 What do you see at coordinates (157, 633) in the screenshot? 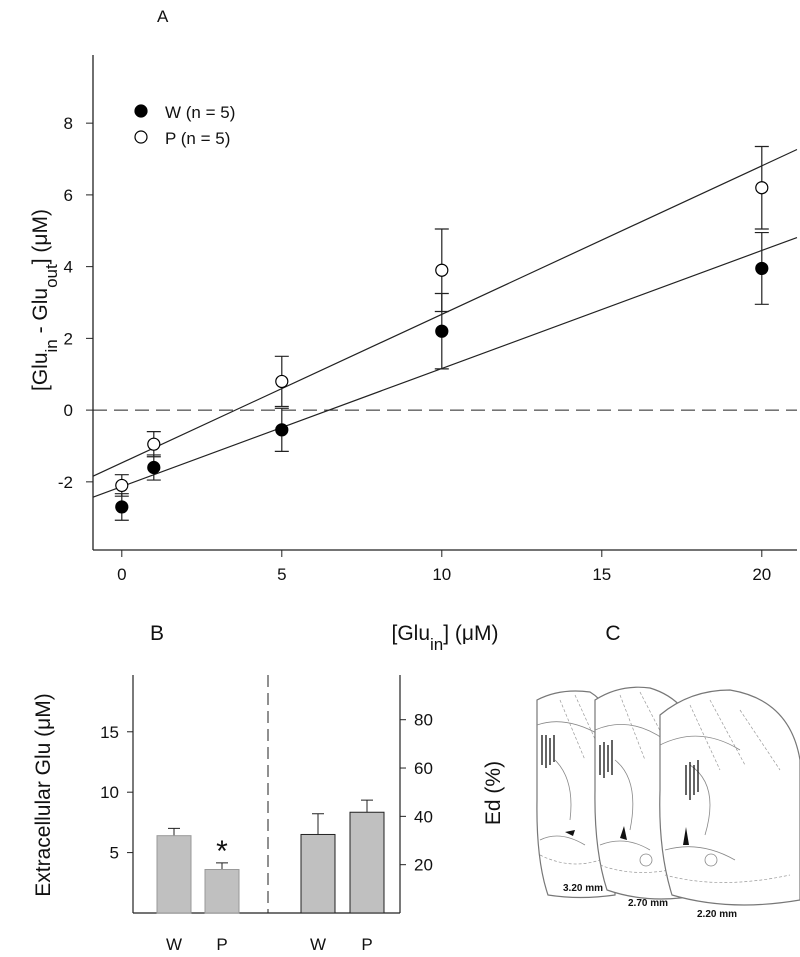
I see `panel-label: B` at bounding box center [157, 633].